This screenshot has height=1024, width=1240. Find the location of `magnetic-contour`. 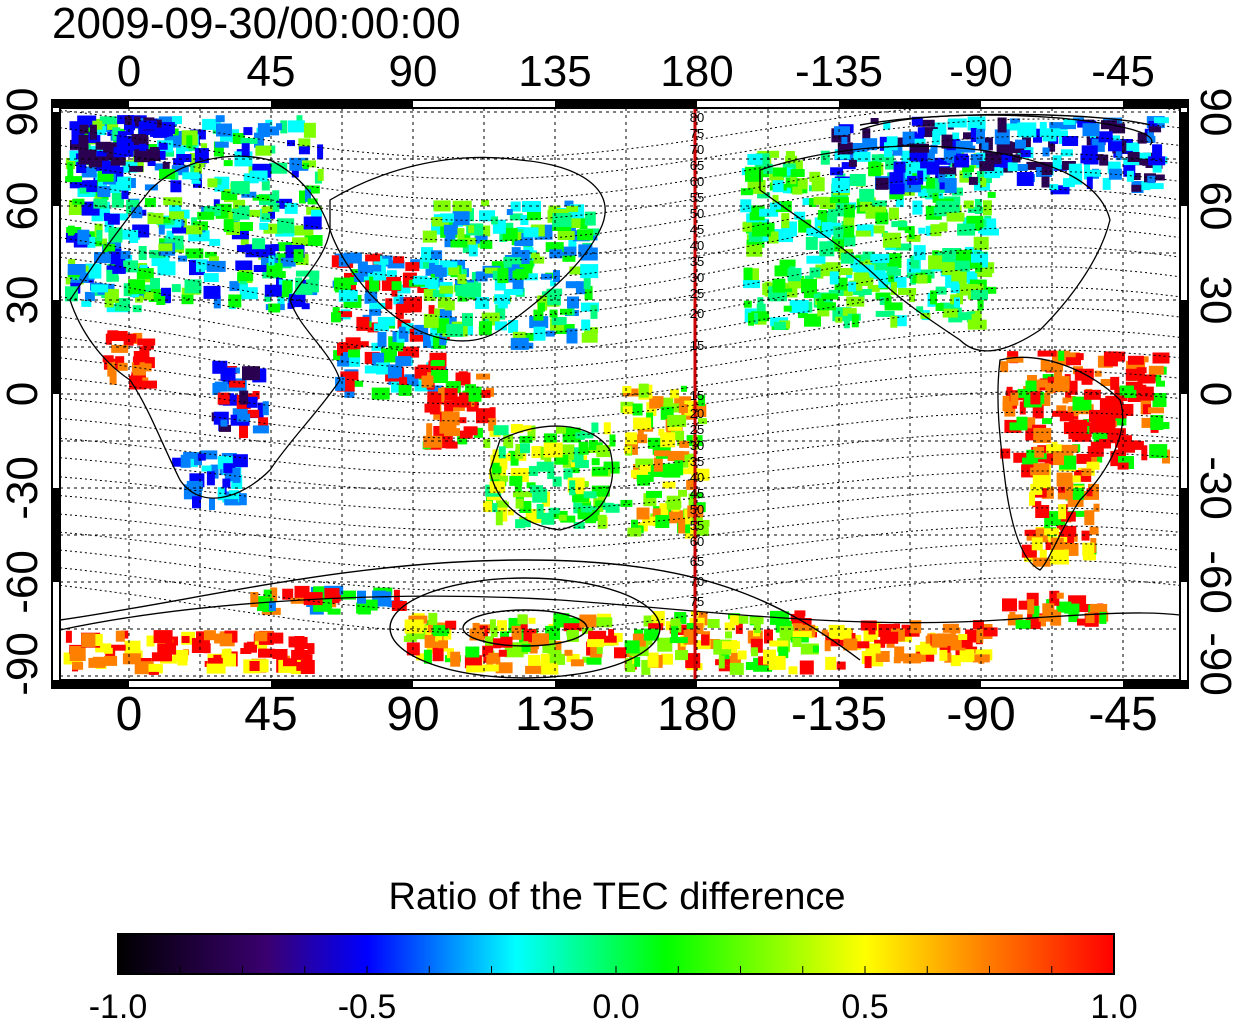

magnetic-contour is located at coordinates (620, 358).